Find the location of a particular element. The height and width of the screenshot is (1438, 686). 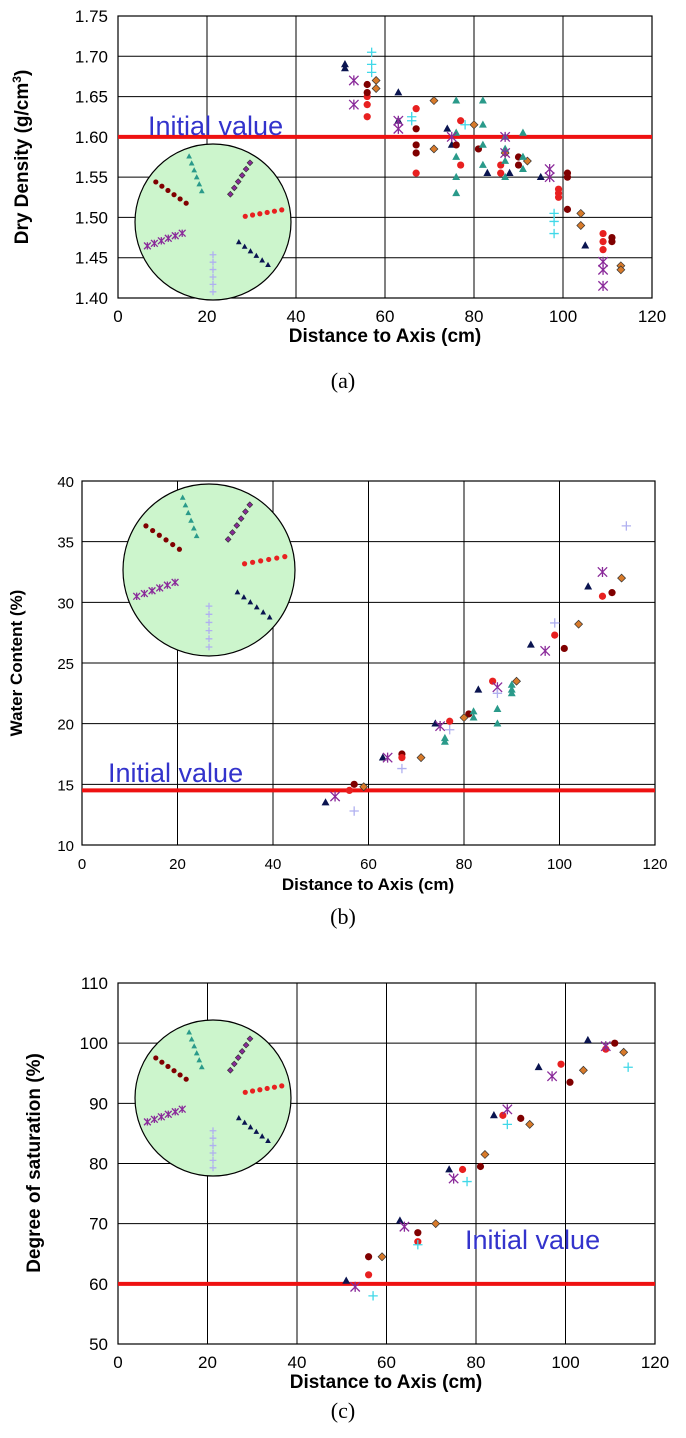

chart-a-y-axis-label: Dry Density (g/cm3) is located at coordinates (21, 157).